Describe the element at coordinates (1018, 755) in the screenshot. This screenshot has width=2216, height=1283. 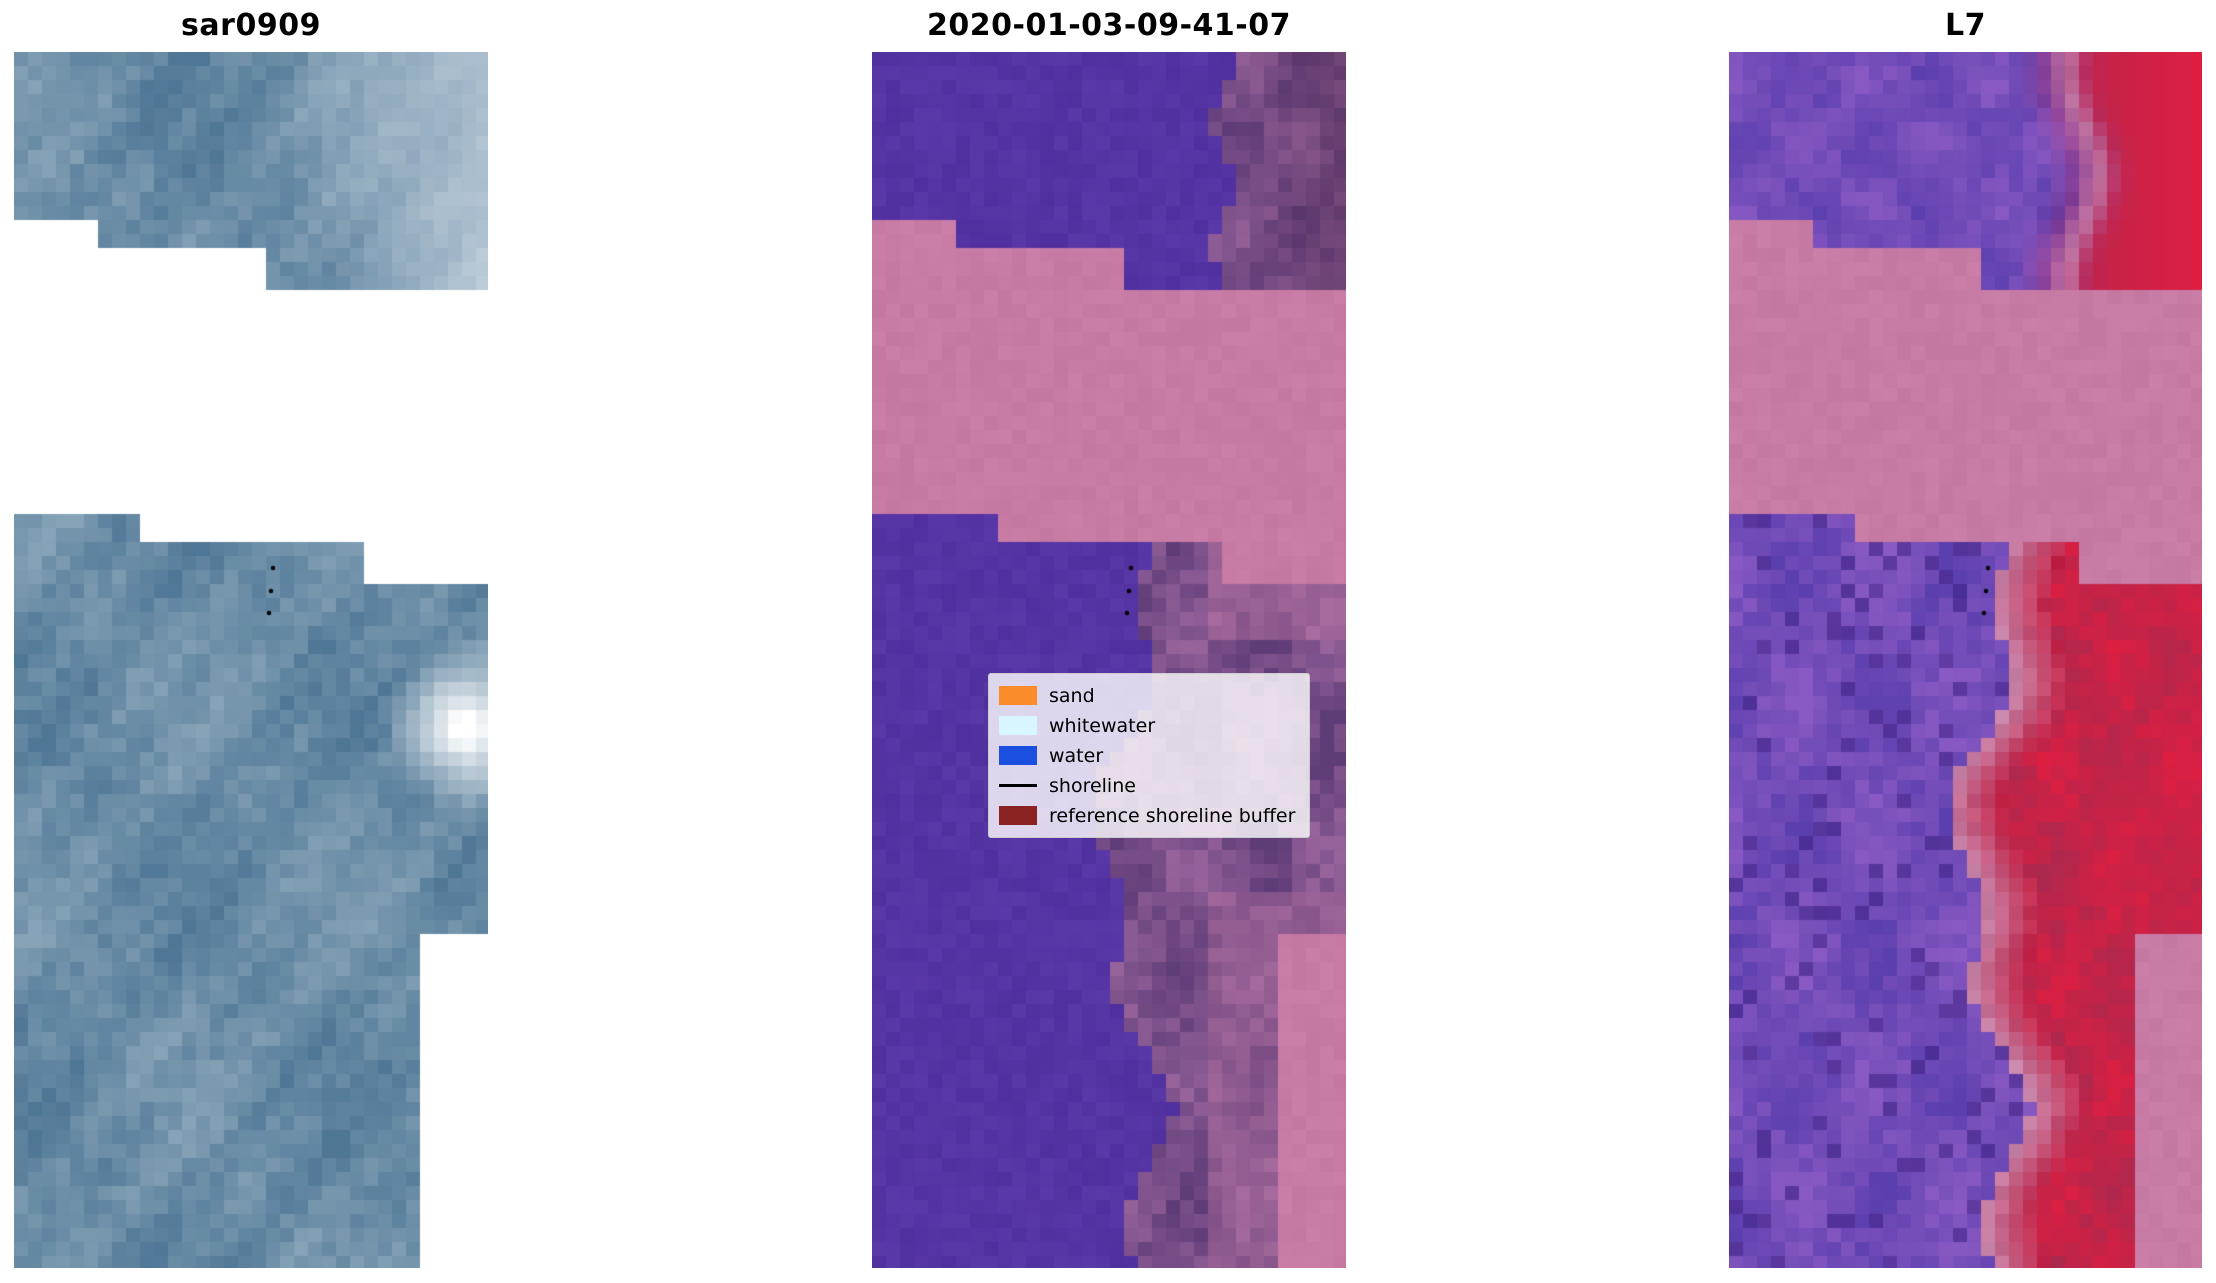
I see `water-swatch` at that location.